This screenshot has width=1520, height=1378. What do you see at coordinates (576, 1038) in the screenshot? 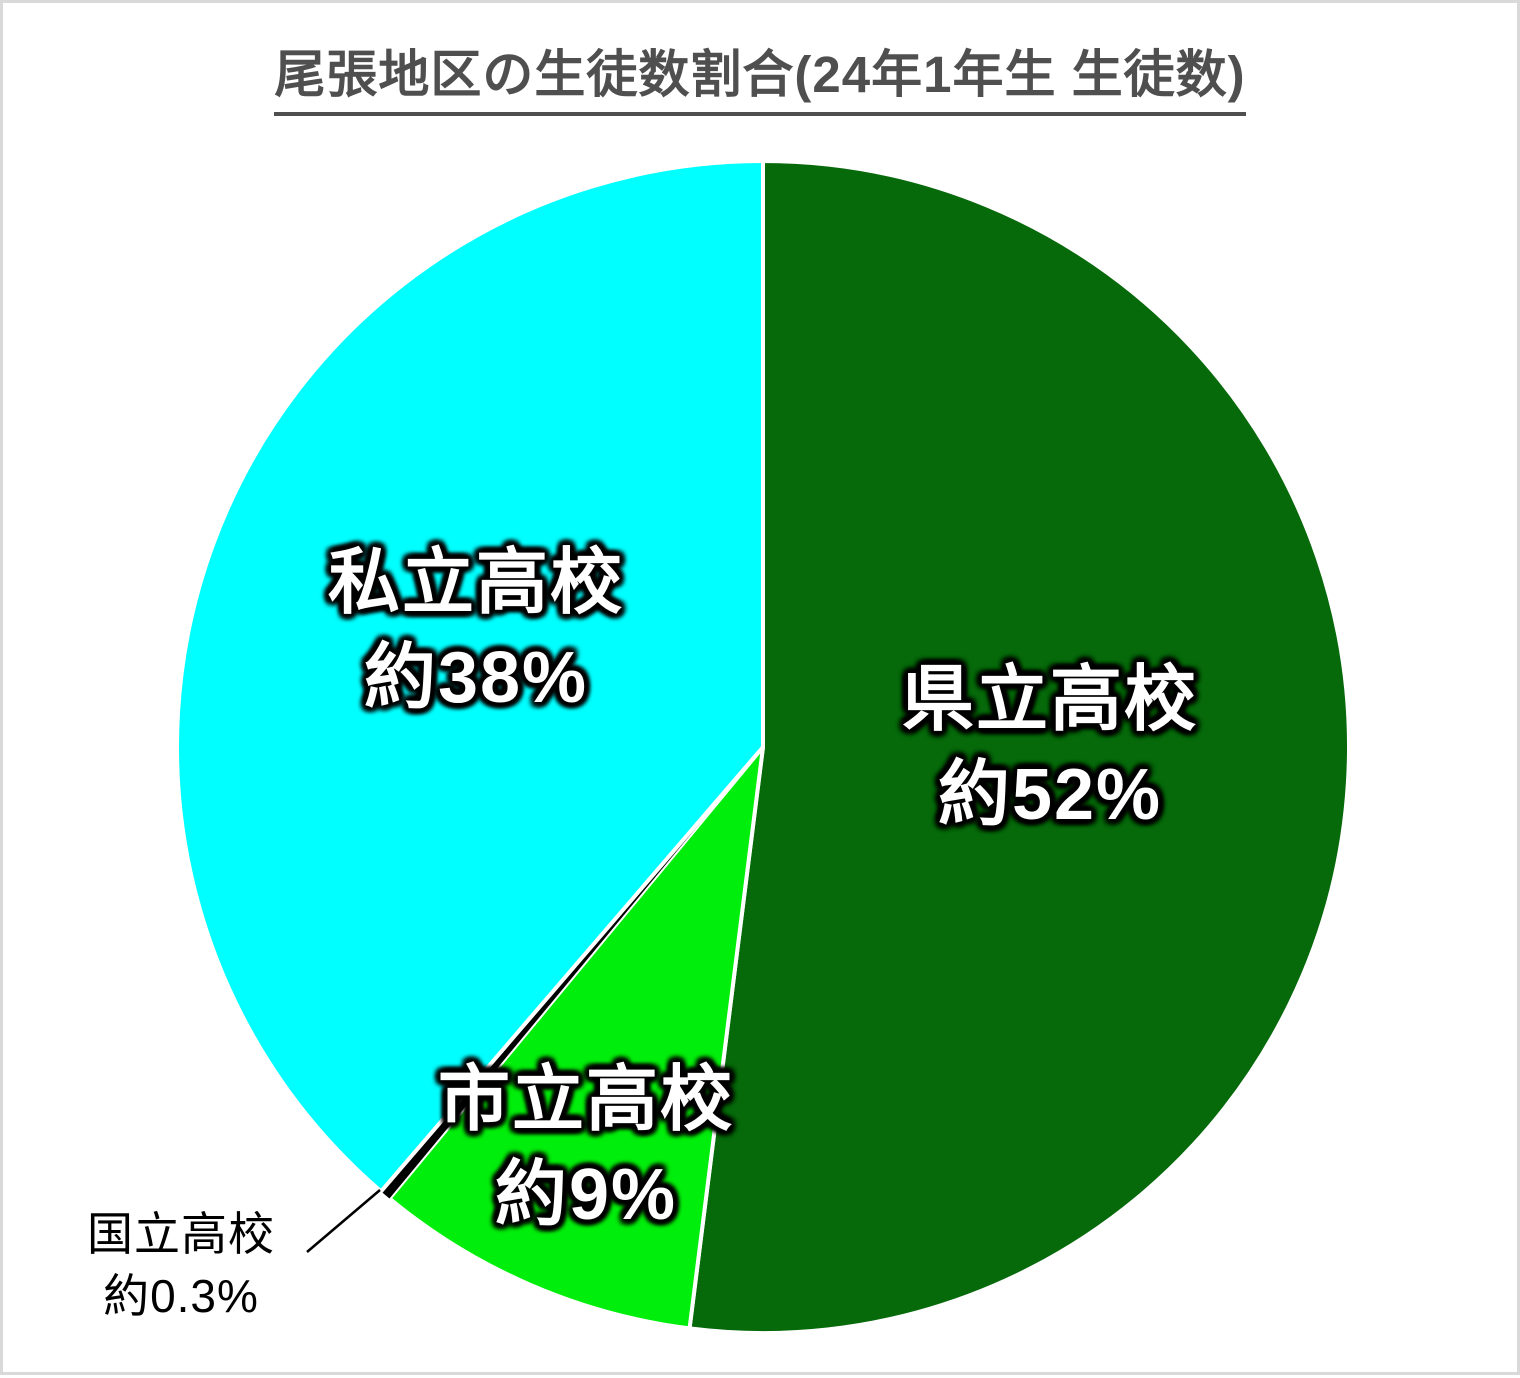
I see `pie-slice-municipal` at bounding box center [576, 1038].